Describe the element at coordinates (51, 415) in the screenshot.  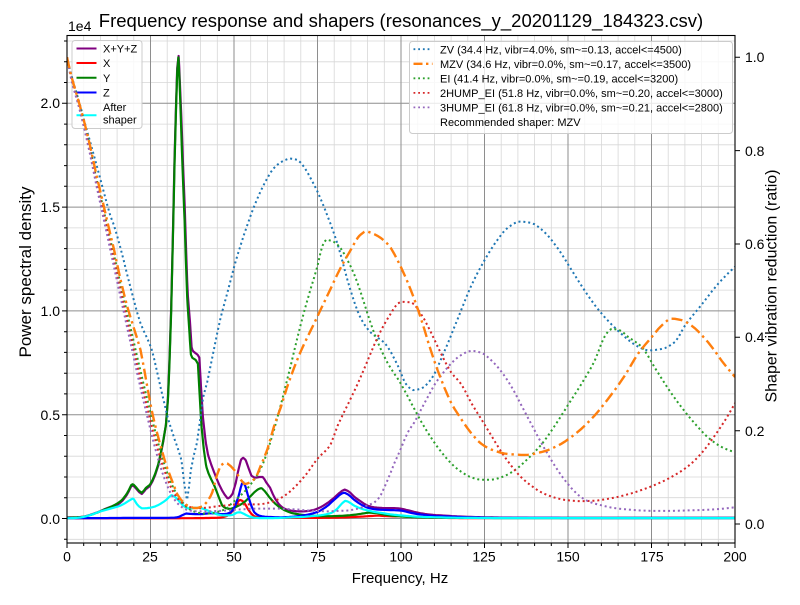
I see `svg-text: 0.5` at that location.